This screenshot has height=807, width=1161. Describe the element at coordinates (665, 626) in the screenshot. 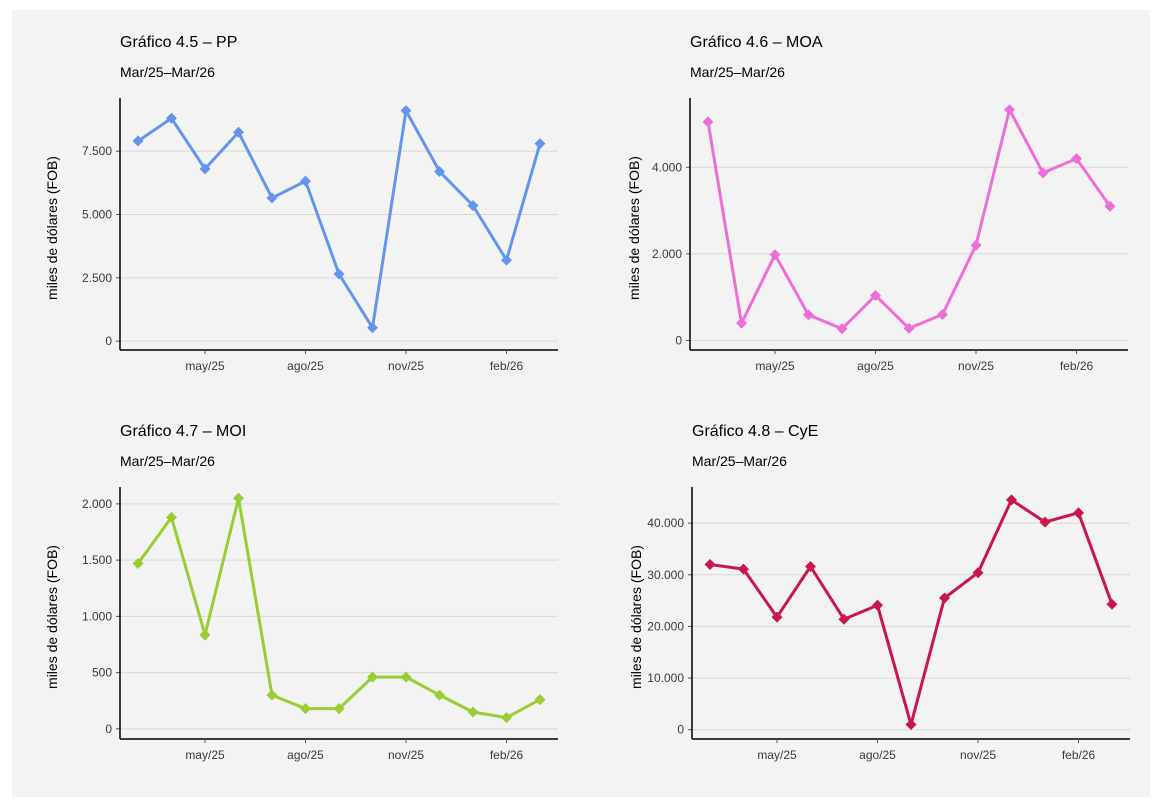

I see `y-tick-label: 20.000` at that location.